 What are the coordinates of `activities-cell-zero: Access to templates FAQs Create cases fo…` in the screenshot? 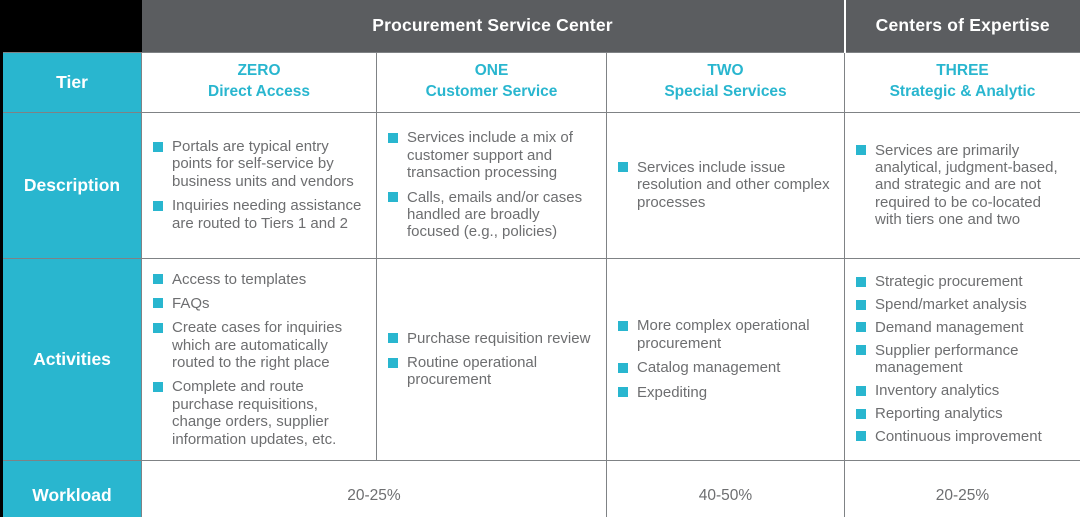 It's located at (259, 359).